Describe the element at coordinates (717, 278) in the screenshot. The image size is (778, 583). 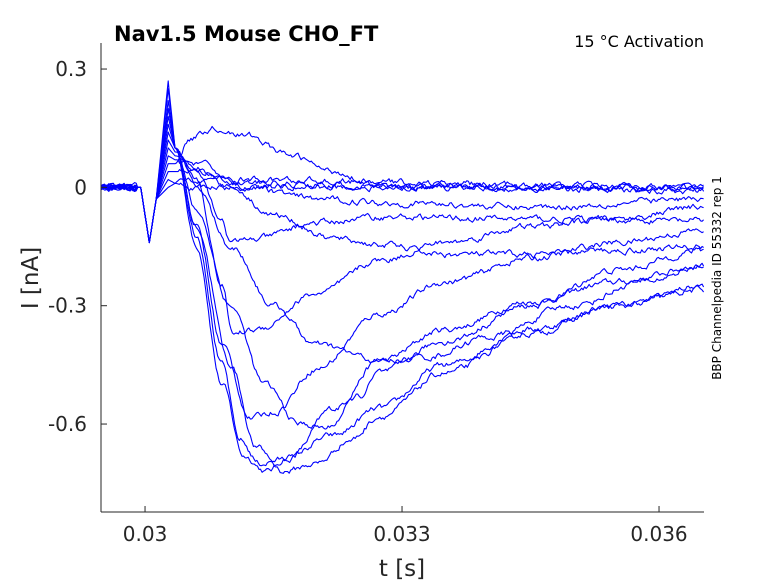
I see `source-label: BBP Channelpedia ID 55332 rep 1` at that location.